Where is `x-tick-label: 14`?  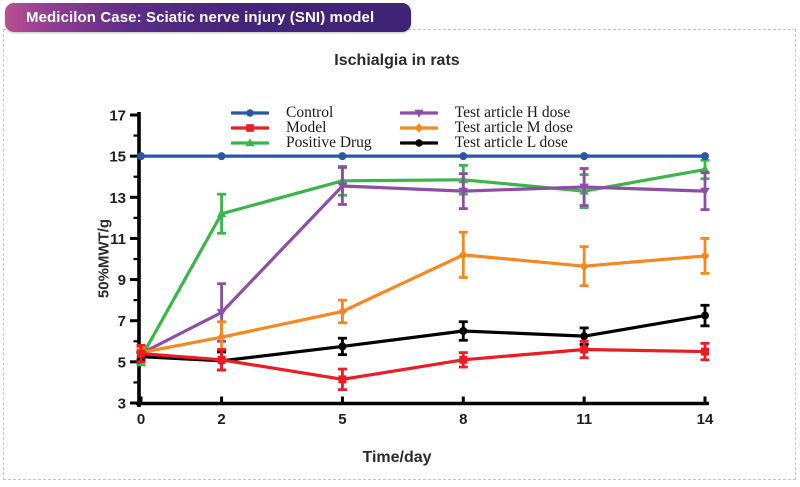 x-tick-label: 14 is located at coordinates (705, 419).